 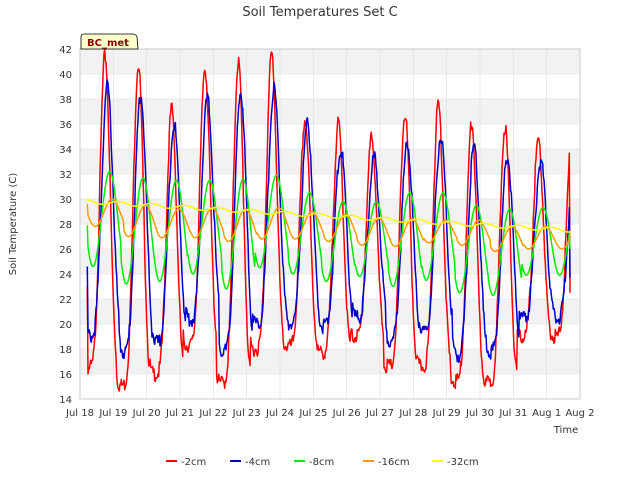 What do you see at coordinates (346, 413) in the screenshot?
I see `x-tick-label: Jul 26` at bounding box center [346, 413].